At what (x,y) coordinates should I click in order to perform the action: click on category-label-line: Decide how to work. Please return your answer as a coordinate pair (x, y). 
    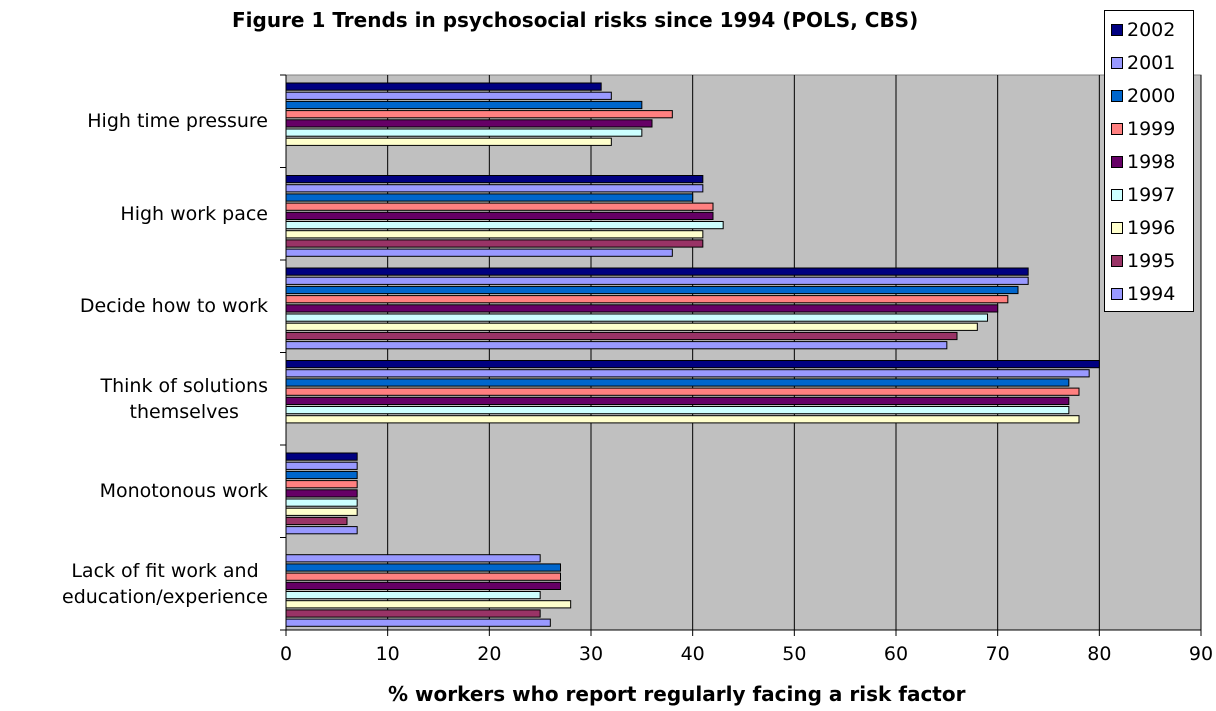
    Looking at the image, I should click on (173, 306).